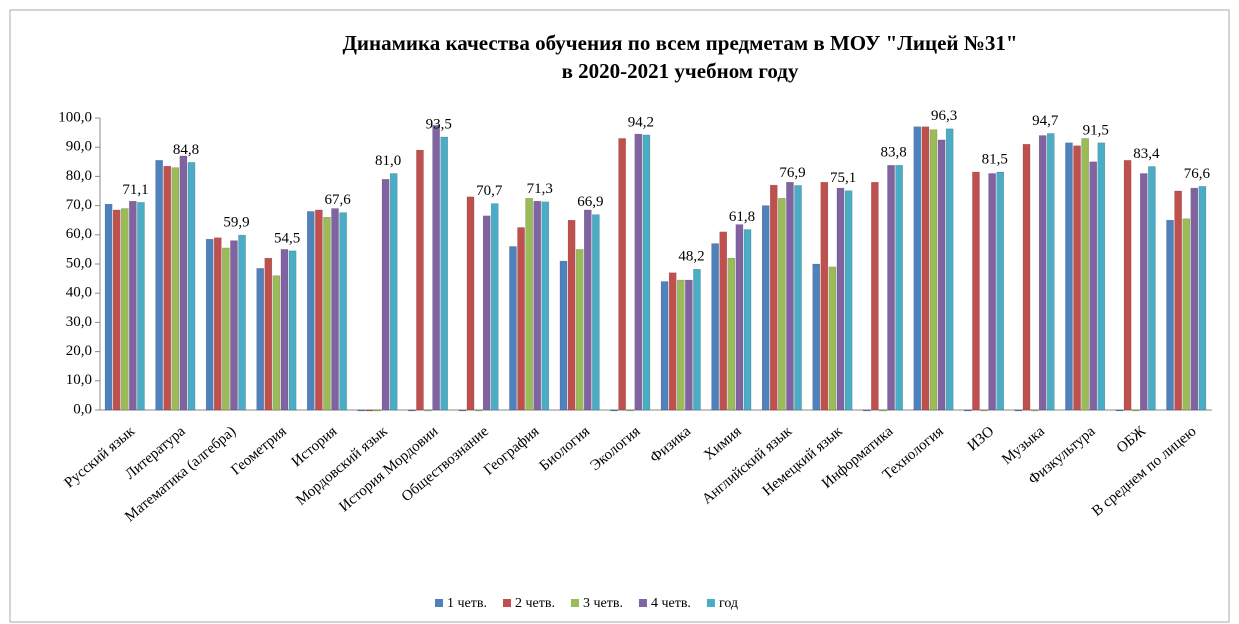  I want to click on y-tick-label: 80,0, so click(79, 176).